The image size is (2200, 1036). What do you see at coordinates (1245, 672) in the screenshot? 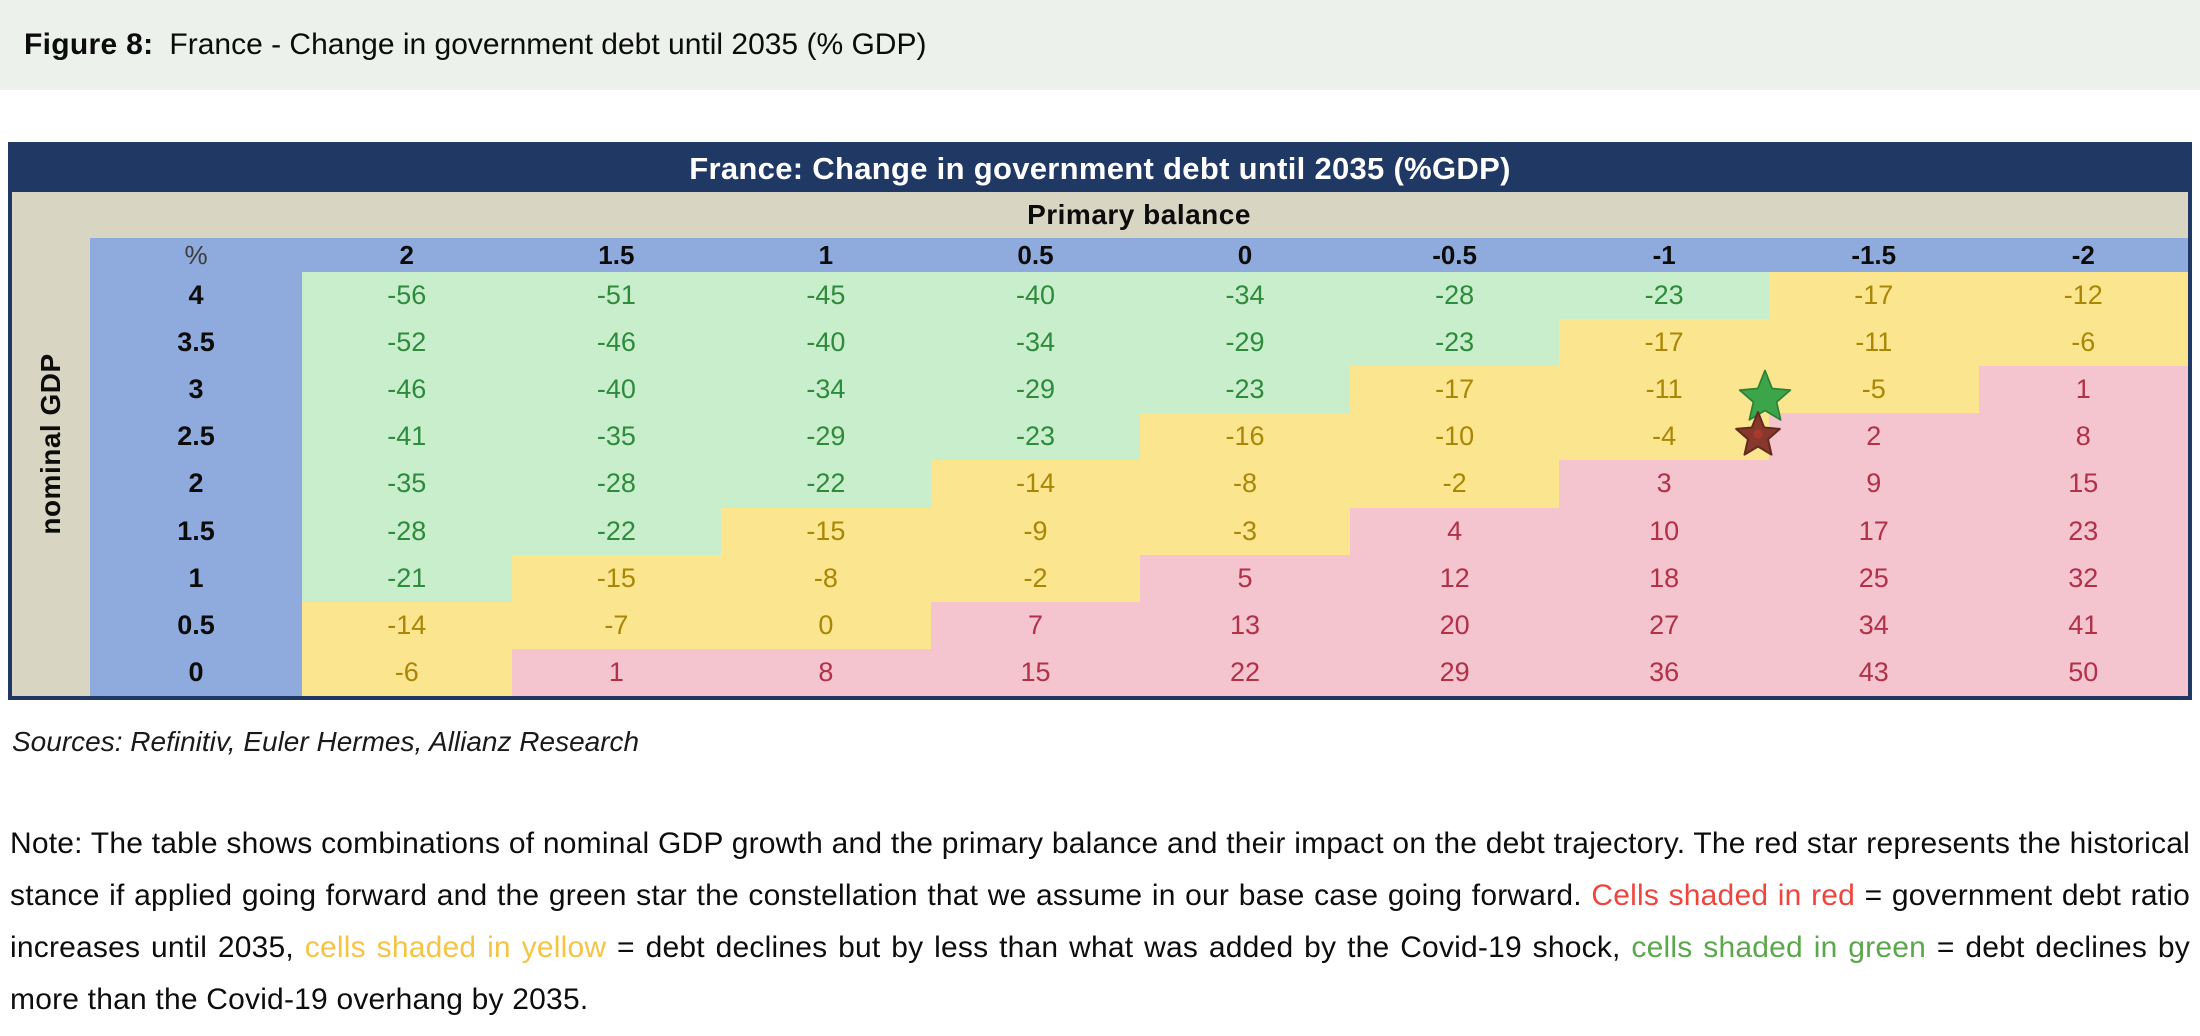
I see `table-cell: 22` at bounding box center [1245, 672].